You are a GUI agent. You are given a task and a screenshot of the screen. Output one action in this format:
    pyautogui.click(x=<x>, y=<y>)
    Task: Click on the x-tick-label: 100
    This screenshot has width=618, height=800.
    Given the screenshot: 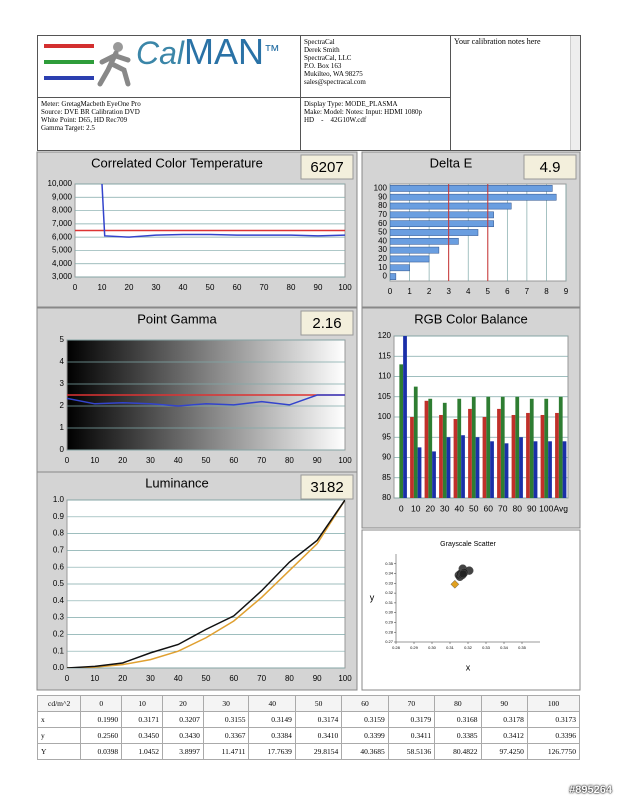 What is the action you would take?
    pyautogui.click(x=345, y=678)
    